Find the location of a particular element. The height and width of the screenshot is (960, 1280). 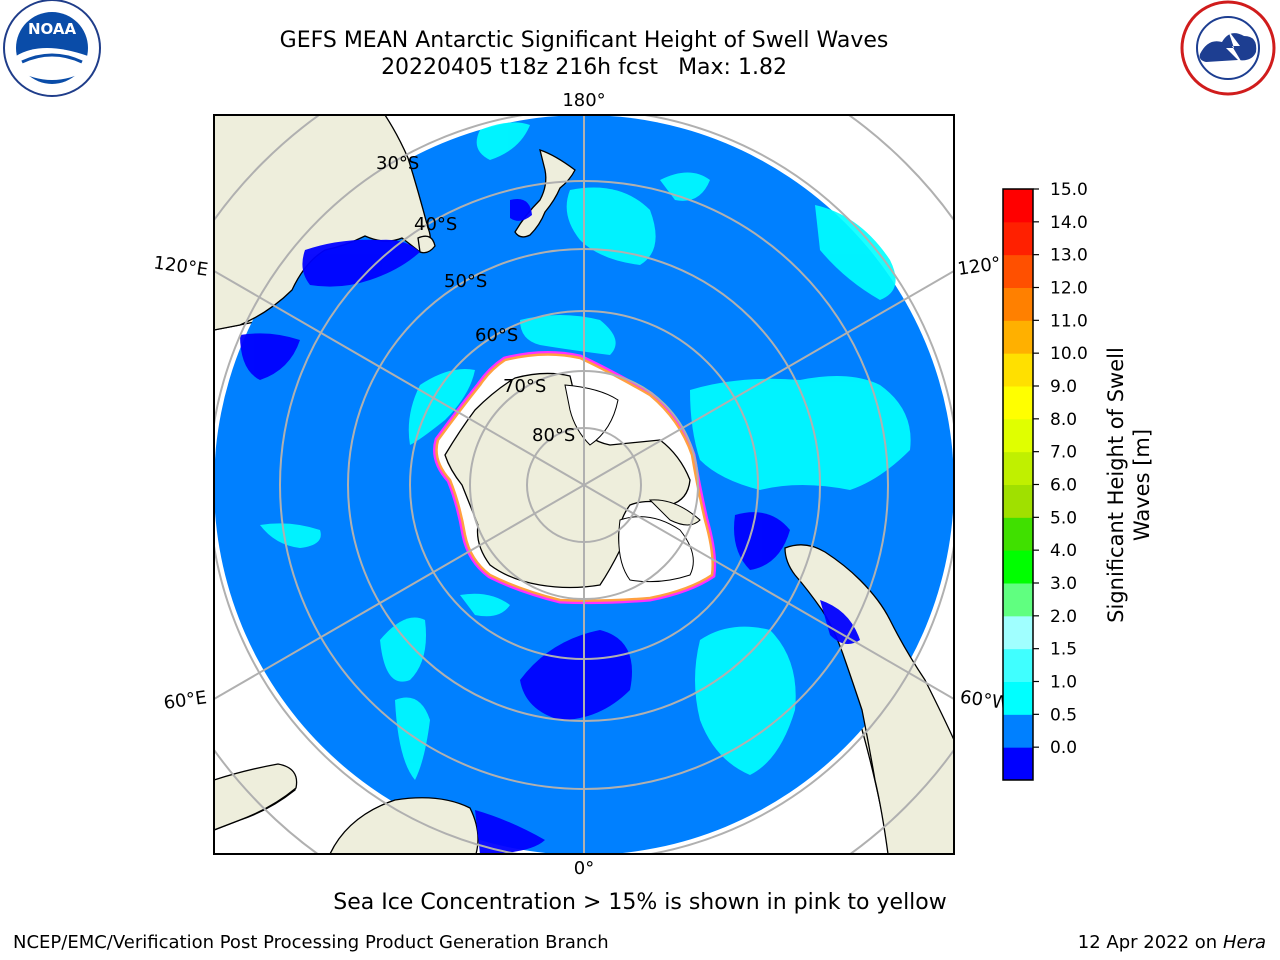

colorbar-label-line1: Significant Height of Swell is located at coordinates (1116, 485).